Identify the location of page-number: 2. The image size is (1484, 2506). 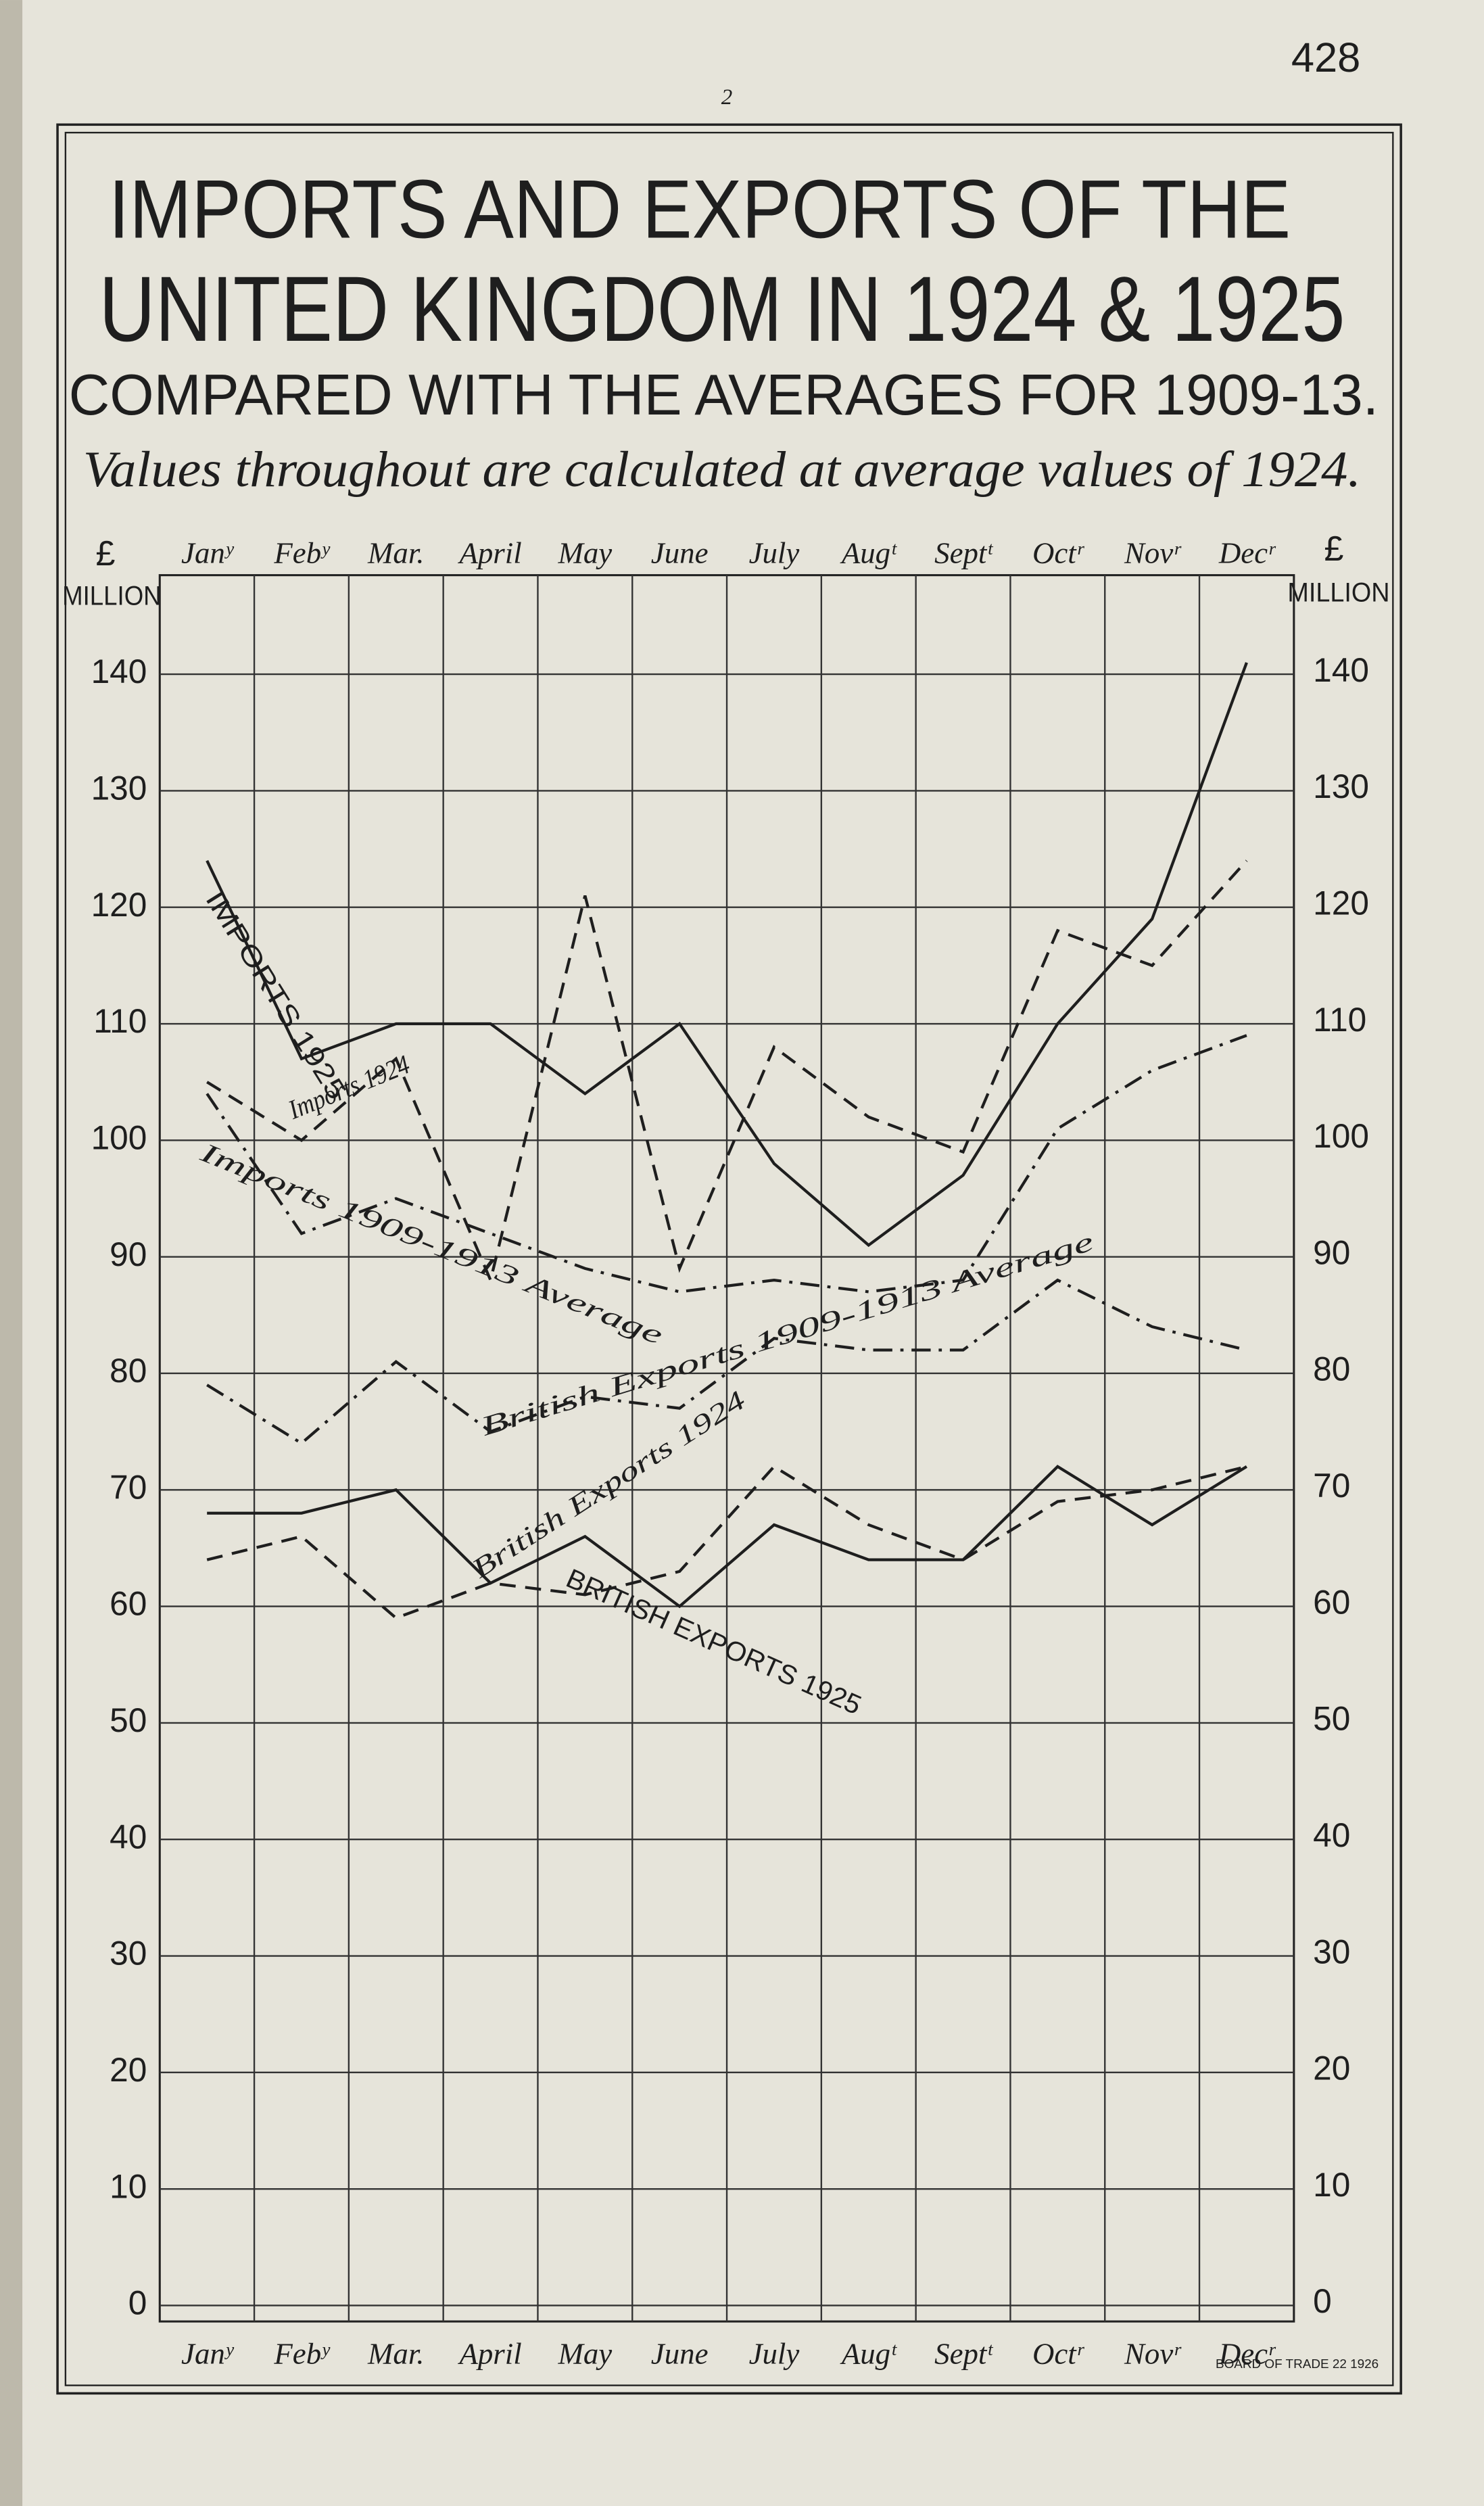
(727, 98).